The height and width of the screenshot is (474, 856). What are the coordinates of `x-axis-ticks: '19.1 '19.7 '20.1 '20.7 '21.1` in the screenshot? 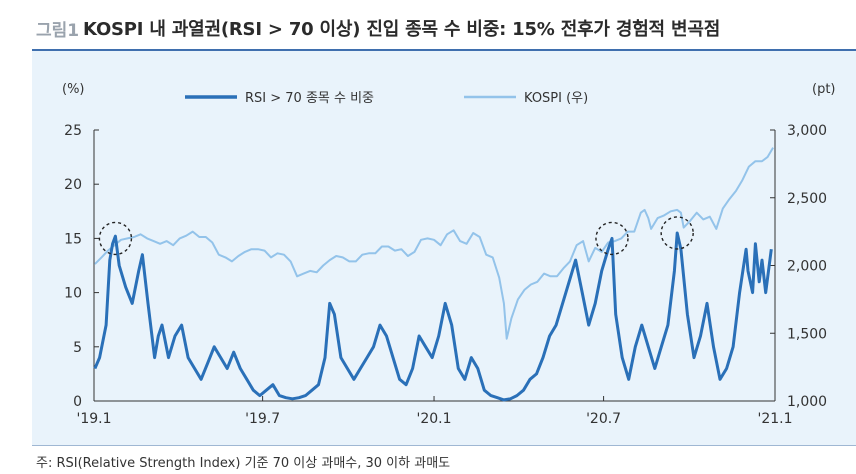 It's located at (434, 411).